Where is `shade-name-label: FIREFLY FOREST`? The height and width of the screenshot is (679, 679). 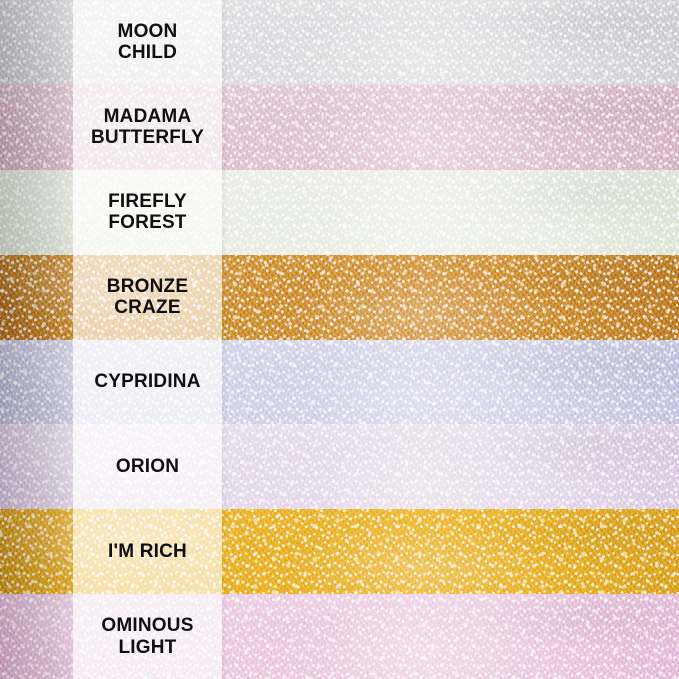
shade-name-label: FIREFLY FOREST is located at coordinates (147, 212).